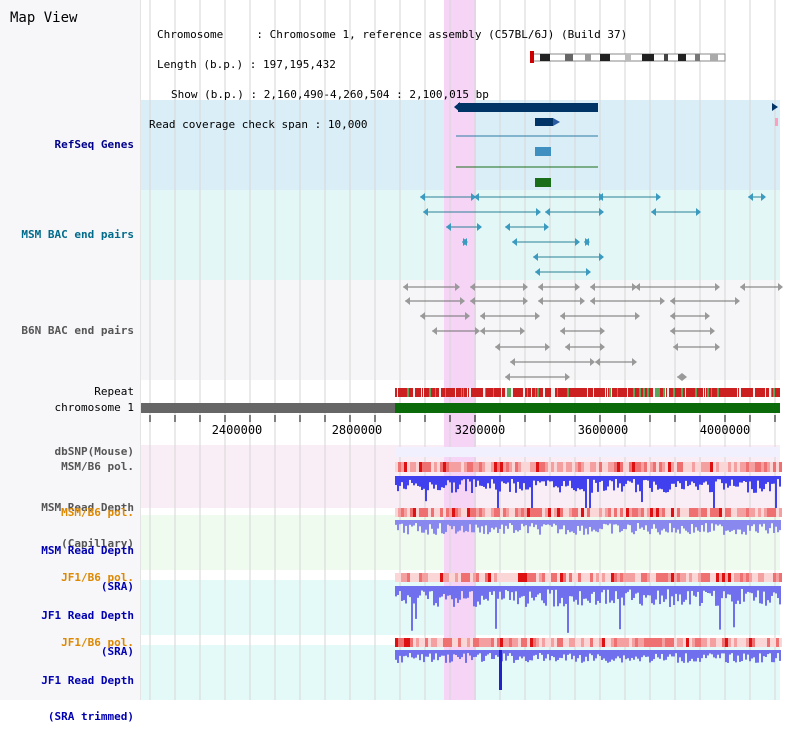 This screenshot has width=800, height=735. Describe the element at coordinates (207, 94) in the screenshot. I see `show-key: Show (b.p.)` at that location.